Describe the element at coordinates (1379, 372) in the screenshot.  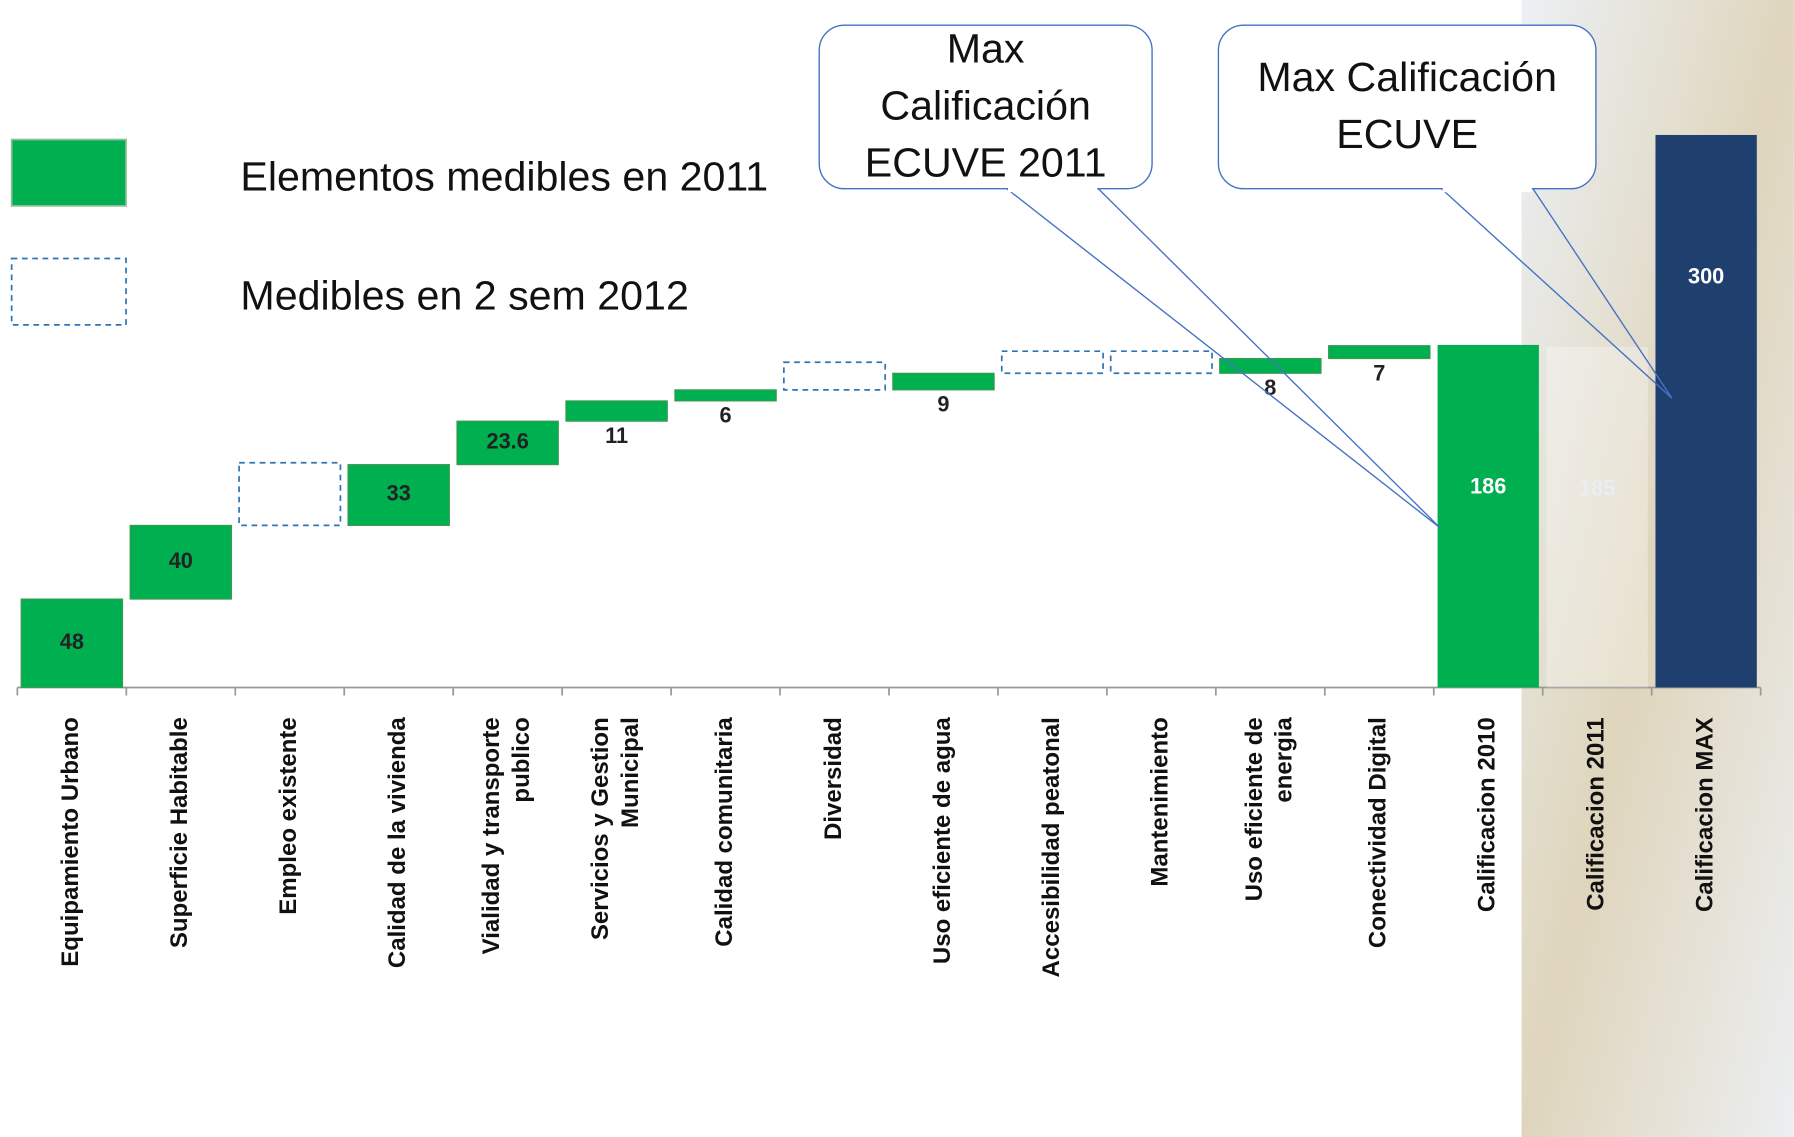
I see `value-label: 7` at that location.